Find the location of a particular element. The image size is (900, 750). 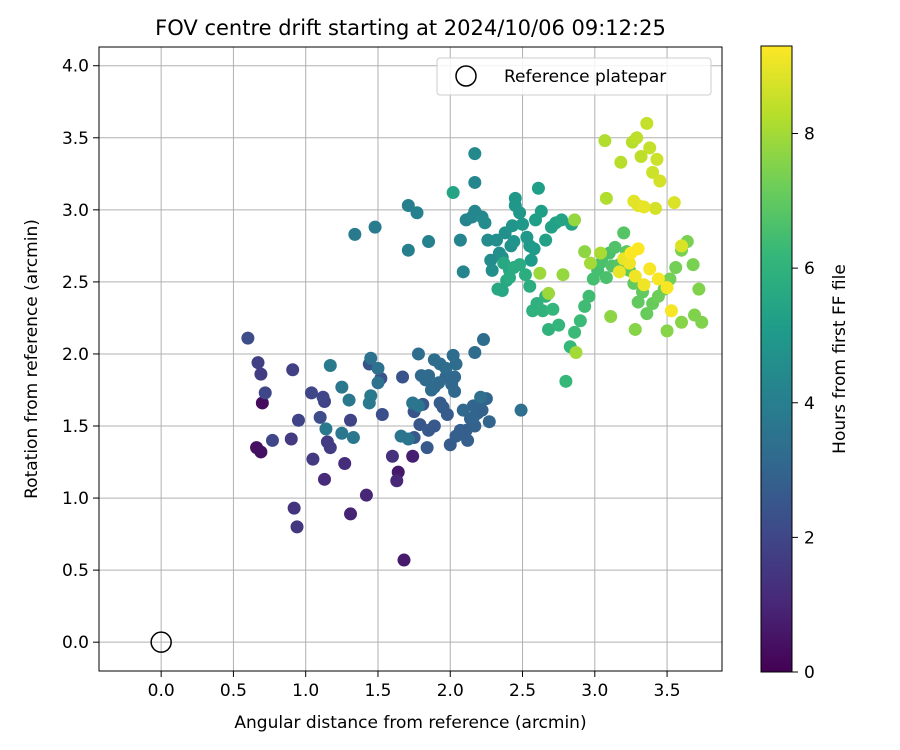

reference-point-marker is located at coordinates (161, 642).